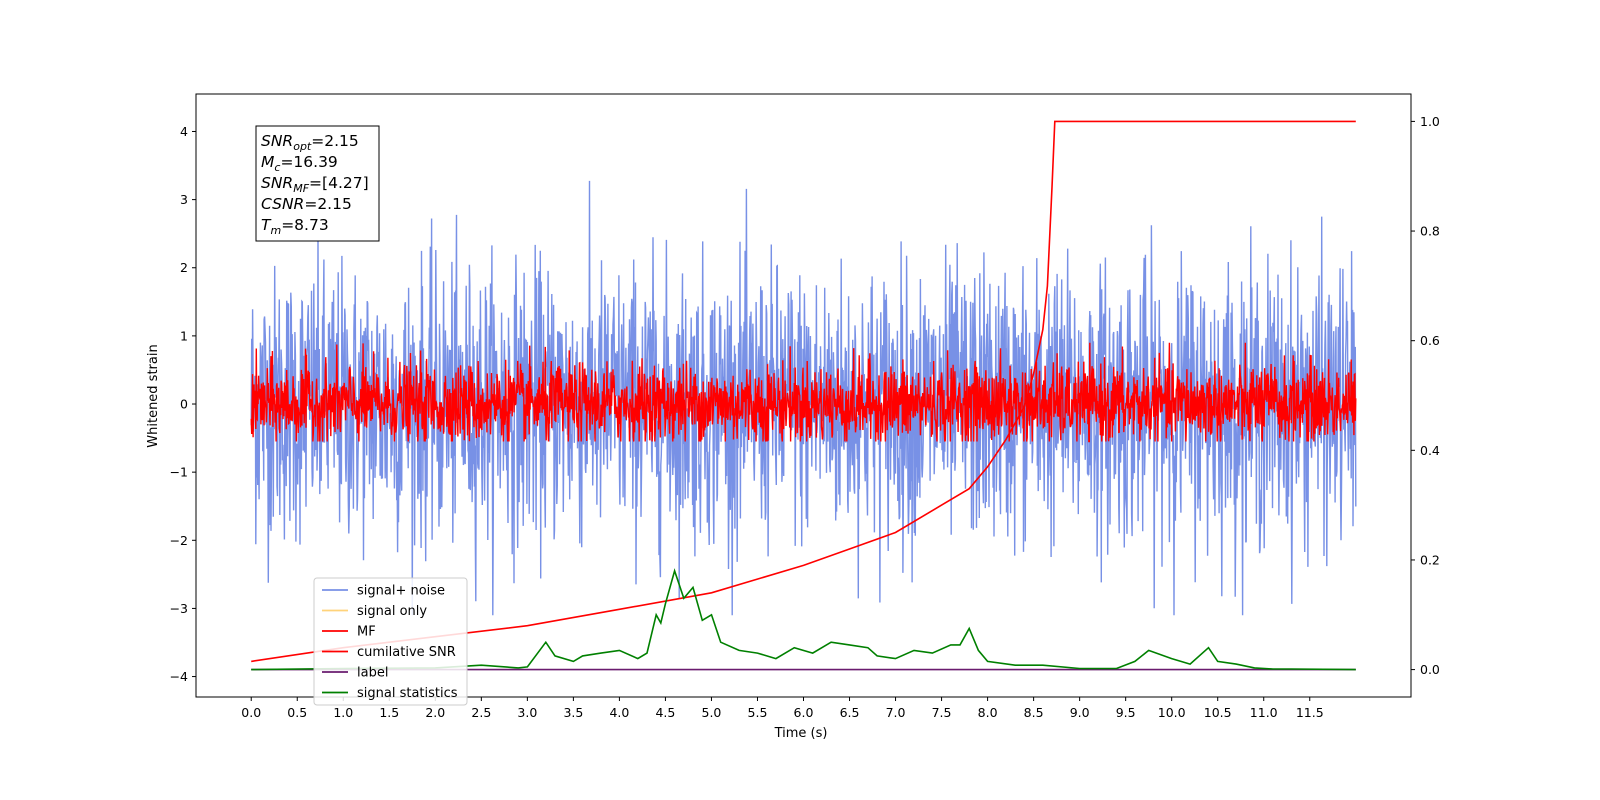 This screenshot has width=1600, height=800. I want to click on y2-tick-label: 0.4, so click(1430, 450).